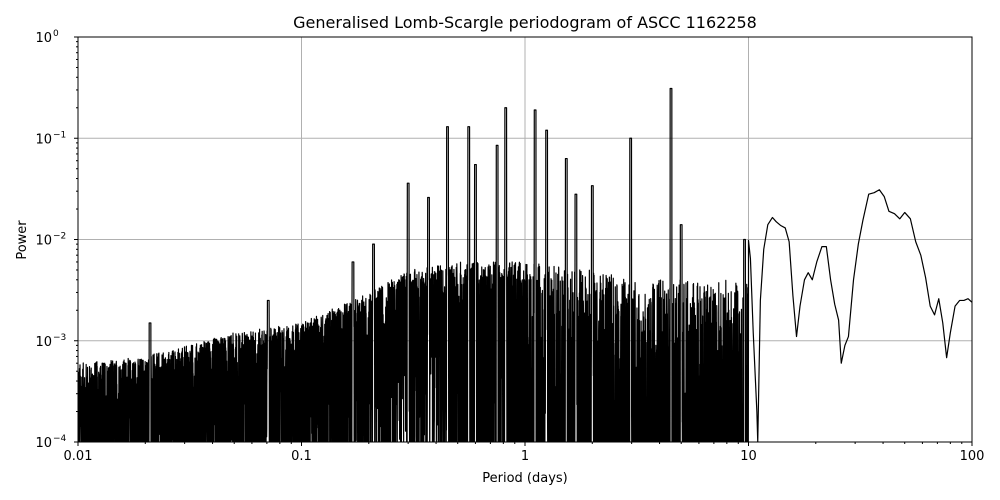  Describe the element at coordinates (59, 135) in the screenshot. I see `y-tick-exponent: −1` at that location.